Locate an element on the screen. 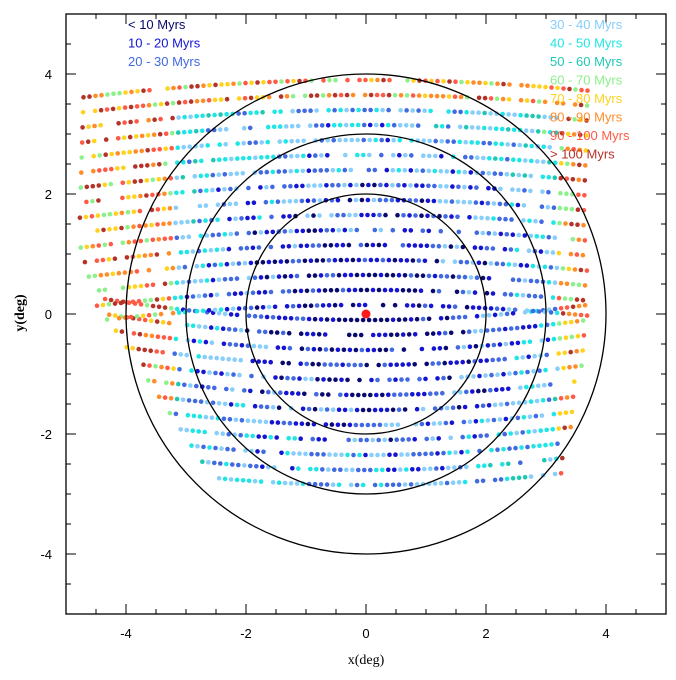 The width and height of the screenshot is (676, 680). legend-entry: > 100 Myrs is located at coordinates (582, 154).